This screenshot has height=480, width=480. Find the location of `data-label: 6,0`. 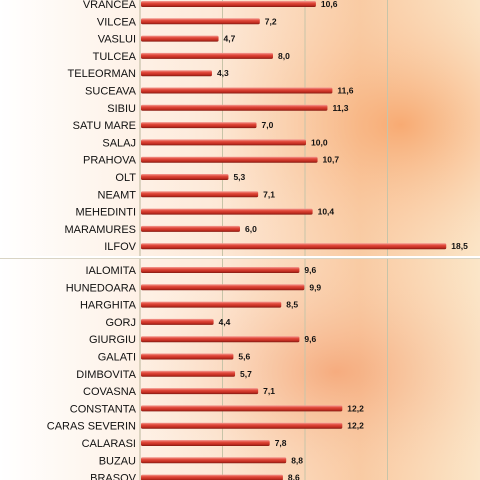

data-label: 6,0 is located at coordinates (251, 229).